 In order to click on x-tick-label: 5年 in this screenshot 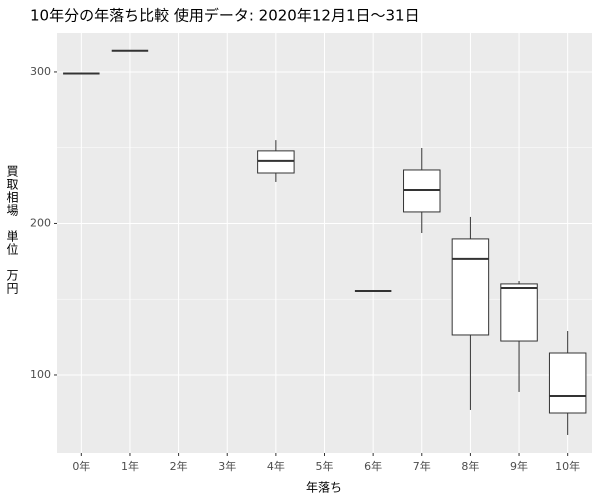, I will do `click(325, 466)`.